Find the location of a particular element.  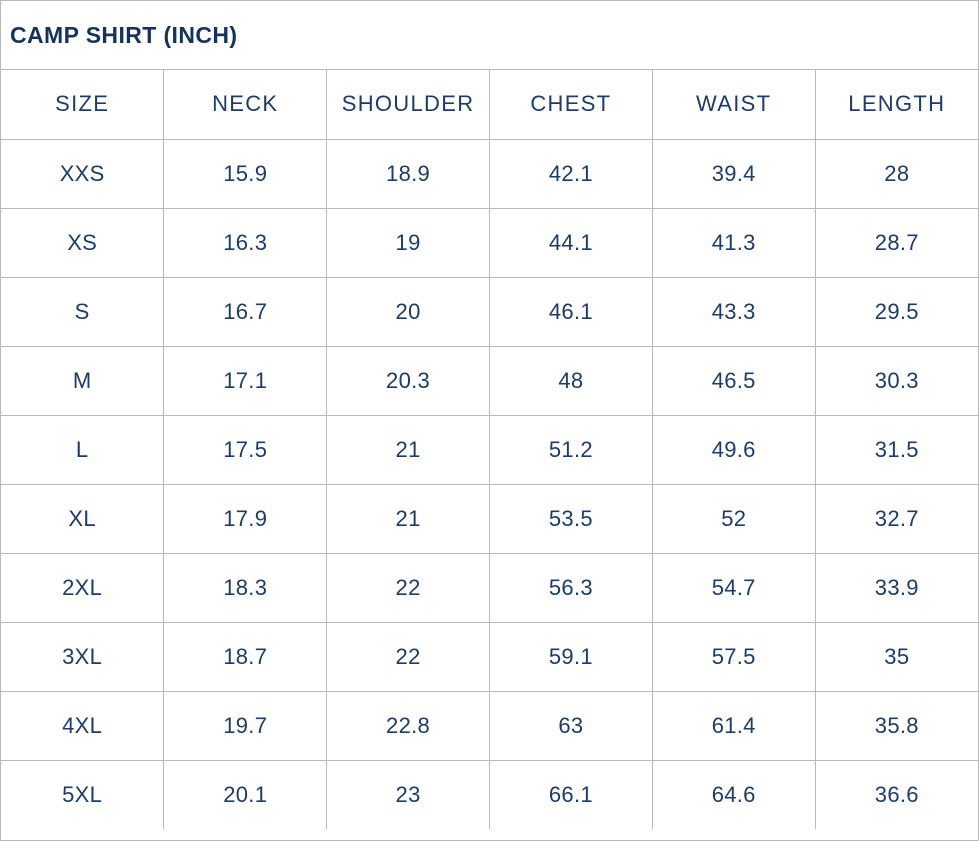

cell-chest: 56.3 is located at coordinates (570, 587).